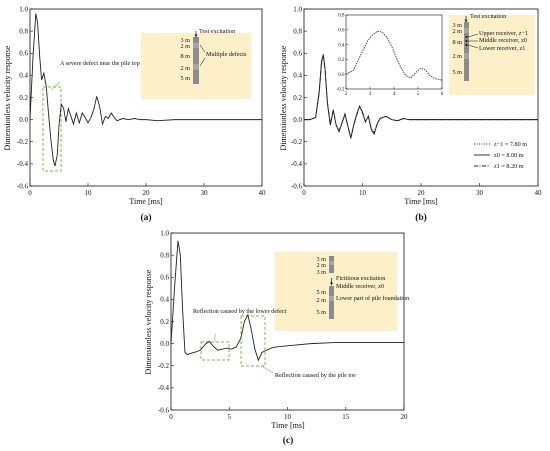  Describe the element at coordinates (509, 166) in the screenshot. I see `legend-label: z1 = 8.20 m` at that location.